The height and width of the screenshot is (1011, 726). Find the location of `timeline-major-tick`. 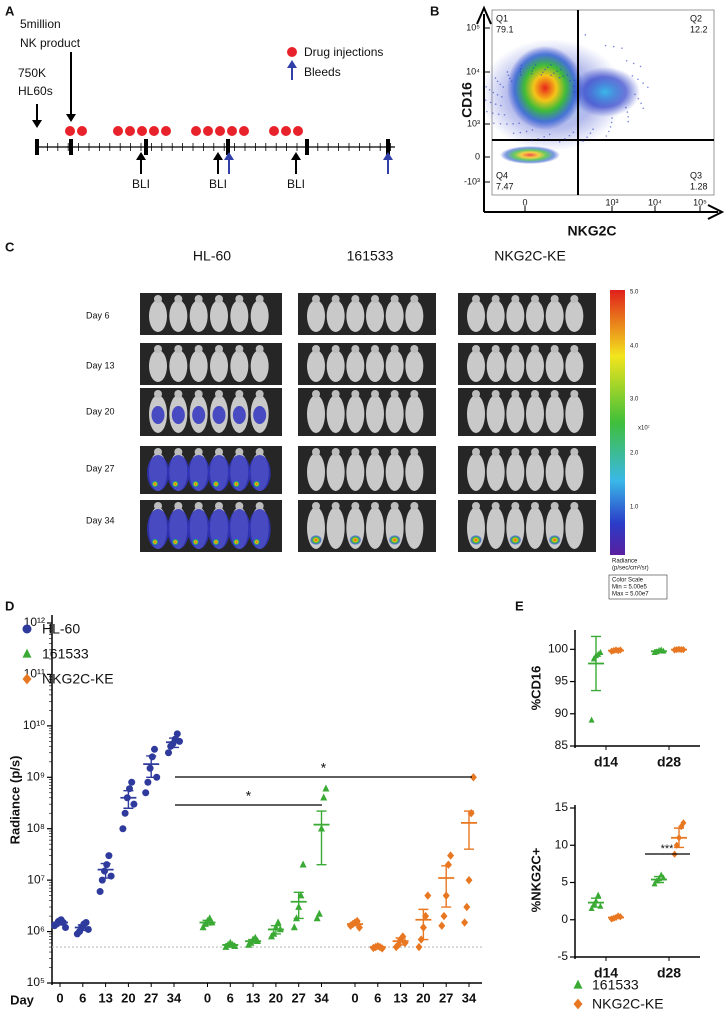

timeline-major-tick is located at coordinates (228, 147).